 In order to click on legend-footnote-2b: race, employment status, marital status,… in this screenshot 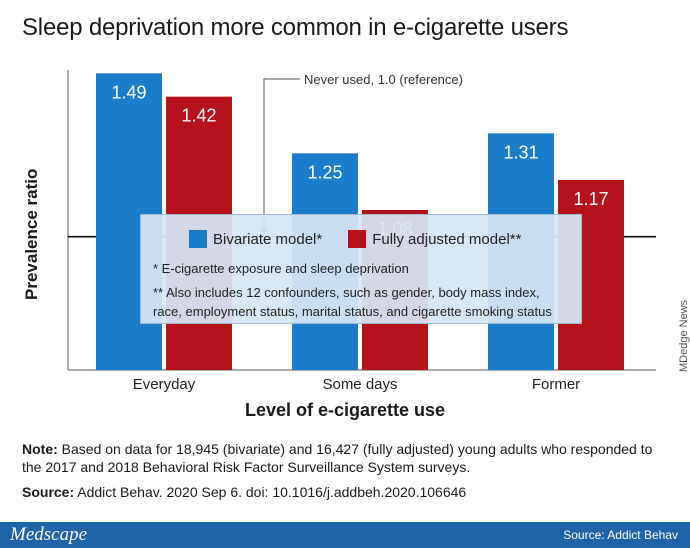, I will do `click(352, 311)`.